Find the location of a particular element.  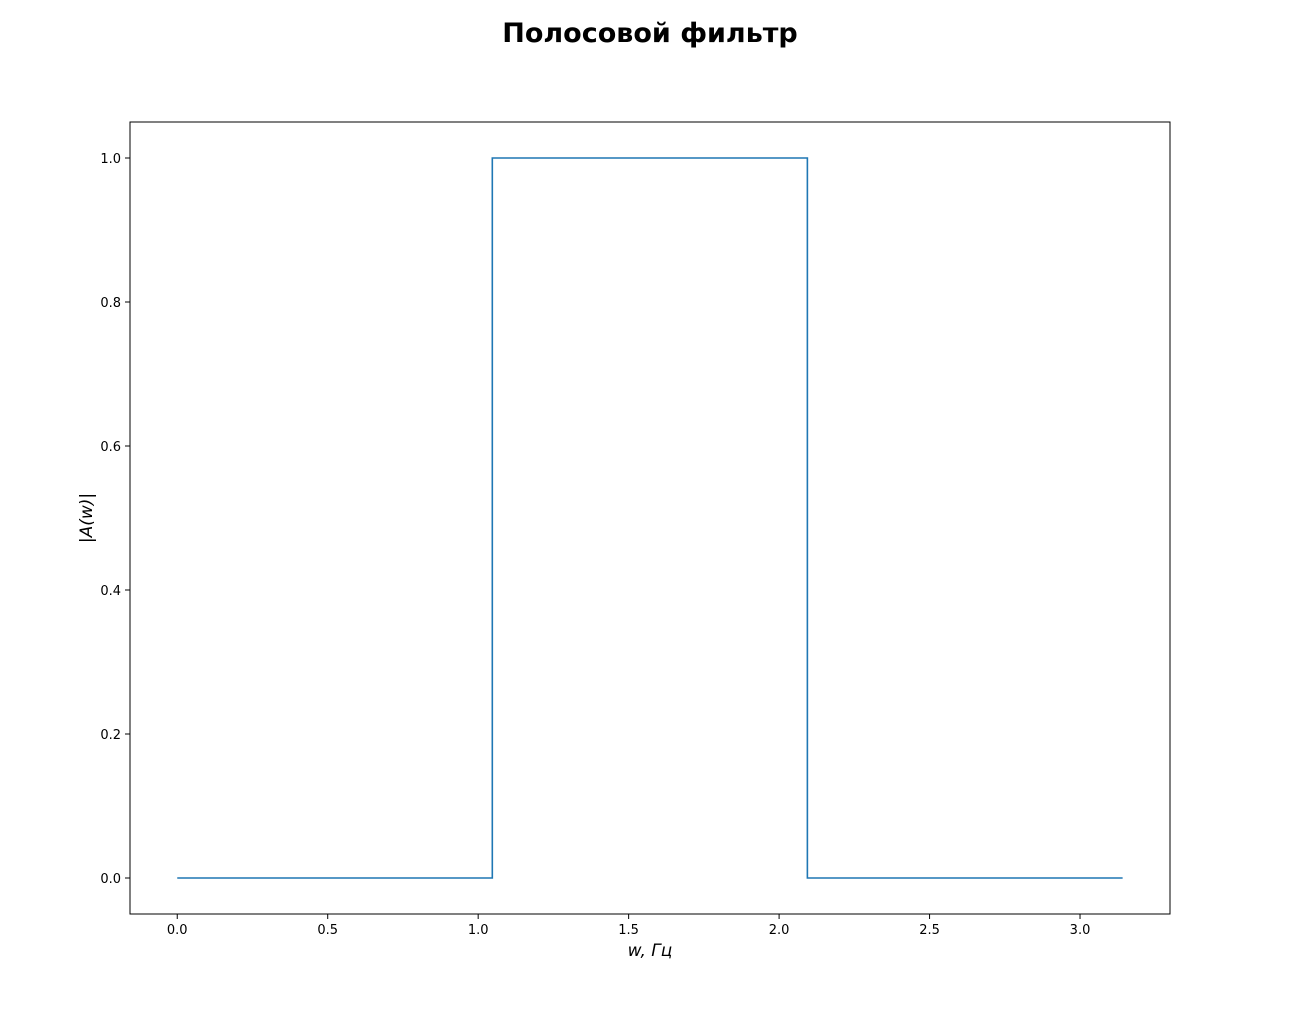

y-tick-label: 0.0 is located at coordinates (110, 879).